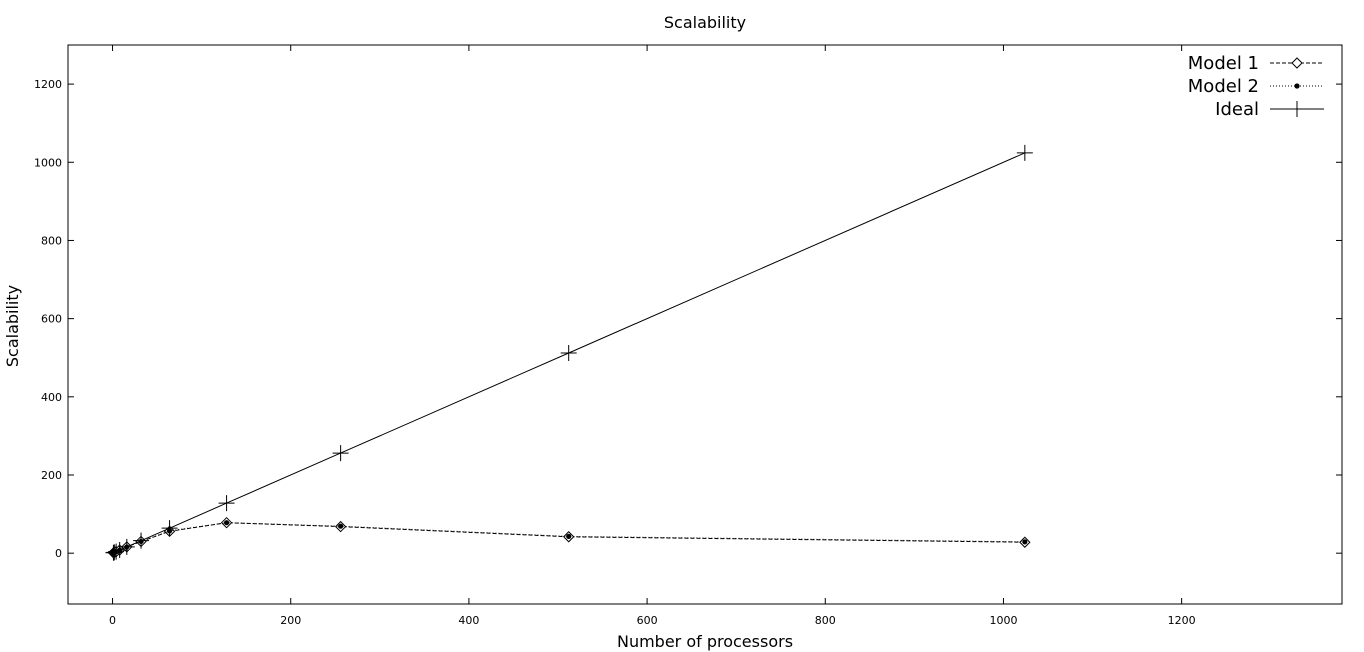 This screenshot has height=652, width=1364. What do you see at coordinates (51, 240) in the screenshot?
I see `y-tick-label: 800` at bounding box center [51, 240].